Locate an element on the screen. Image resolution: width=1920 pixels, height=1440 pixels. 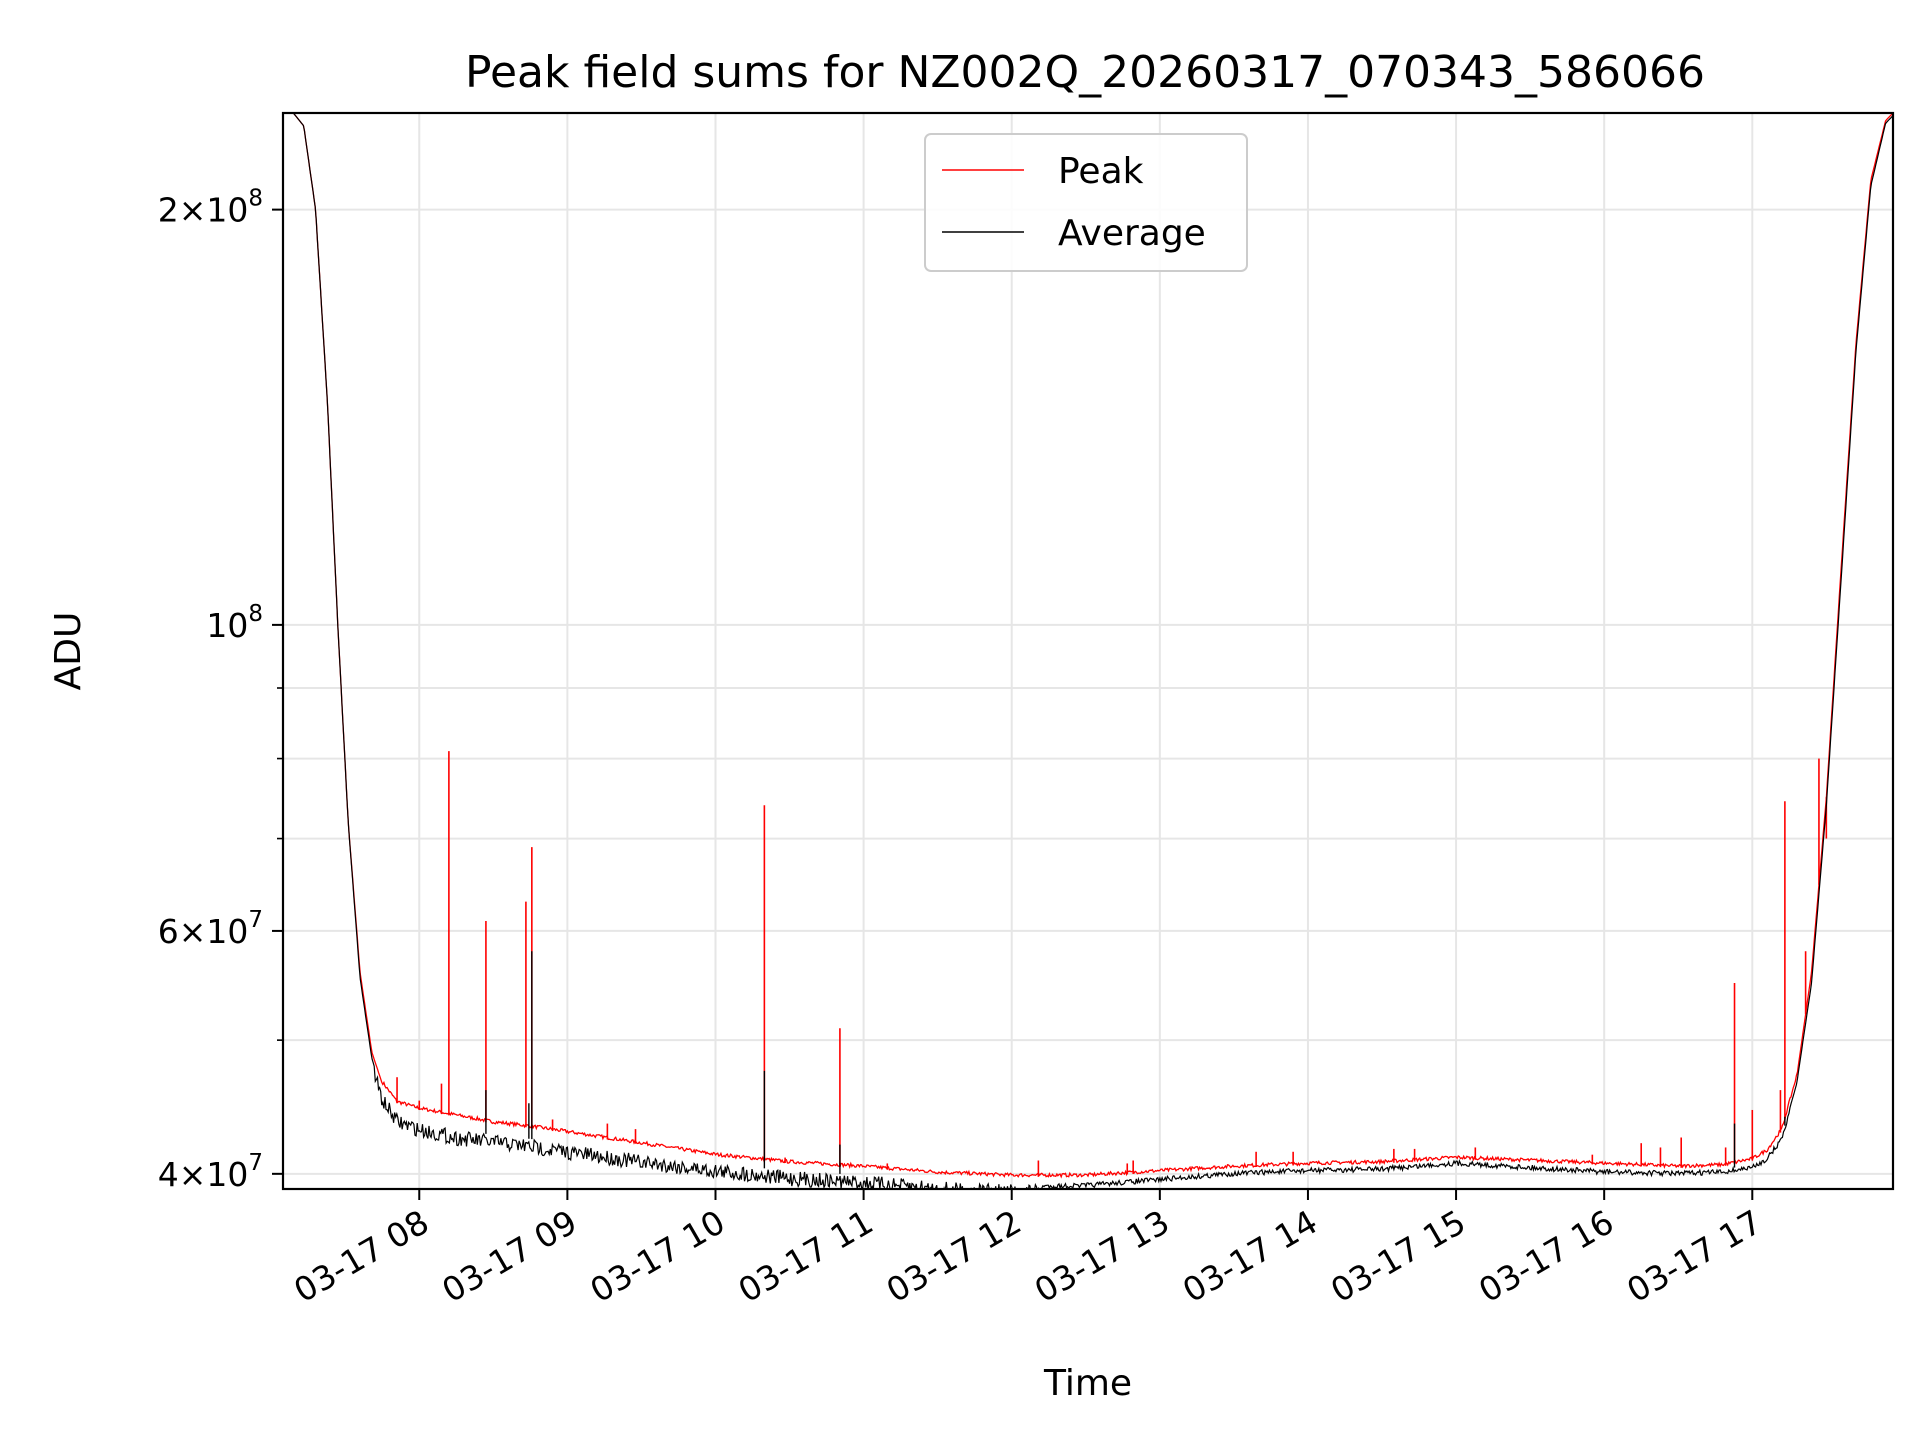
legend-box is located at coordinates (1086, 202).